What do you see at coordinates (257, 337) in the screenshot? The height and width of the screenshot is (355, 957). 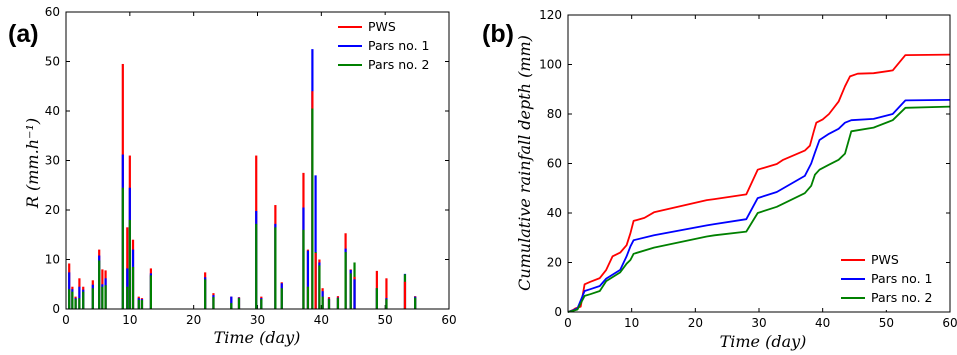 I see `panel-a-xlabel: Time (day)` at bounding box center [257, 337].